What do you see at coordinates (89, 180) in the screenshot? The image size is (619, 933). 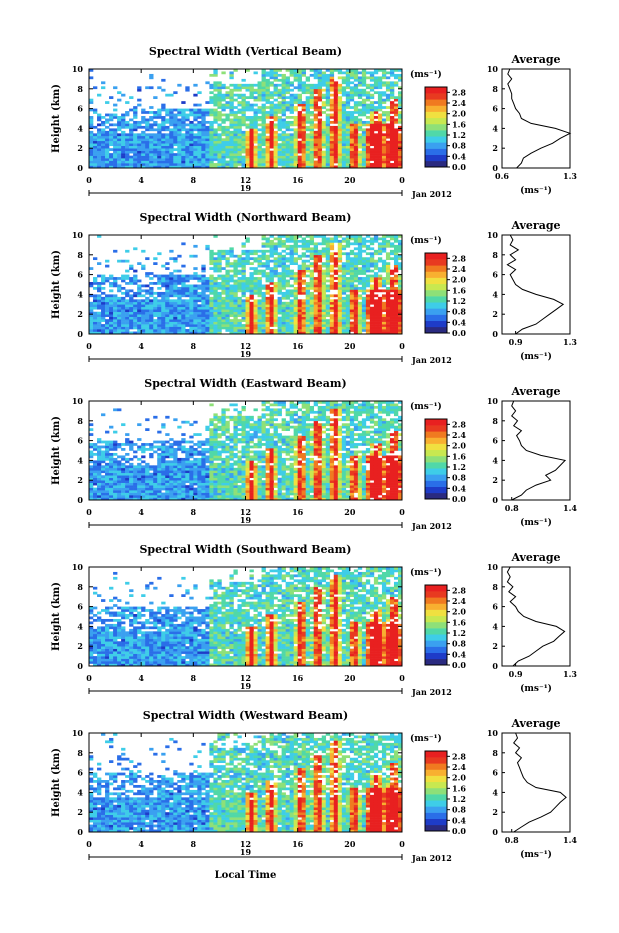 I see `x-tick-label: 0` at bounding box center [89, 180].